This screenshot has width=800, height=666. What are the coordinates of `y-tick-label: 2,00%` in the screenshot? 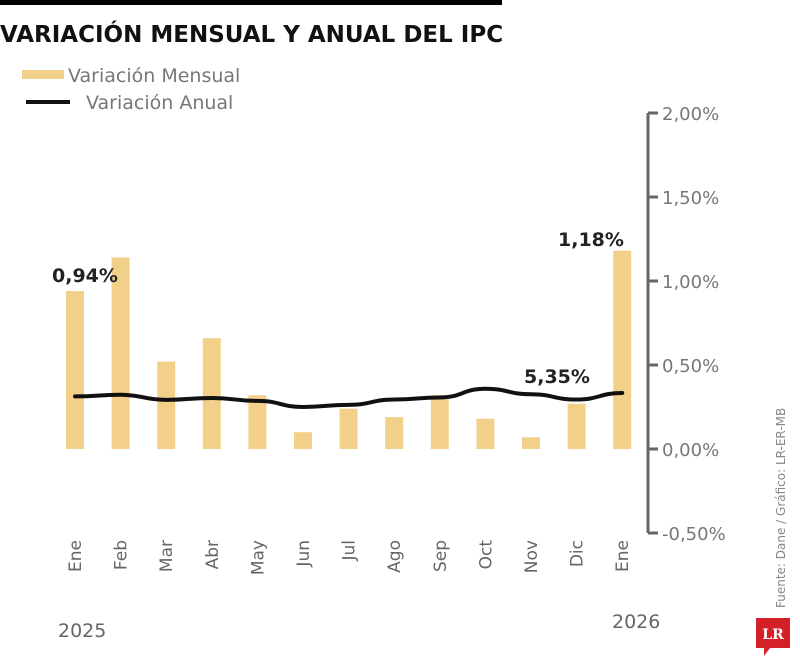 It's located at (690, 114).